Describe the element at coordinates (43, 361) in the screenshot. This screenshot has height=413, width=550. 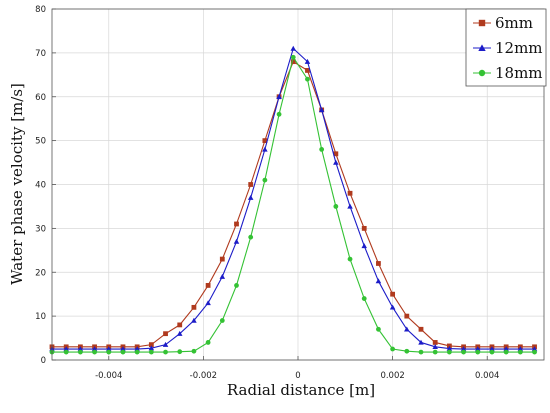
I see `y-tick-label: 0` at that location.